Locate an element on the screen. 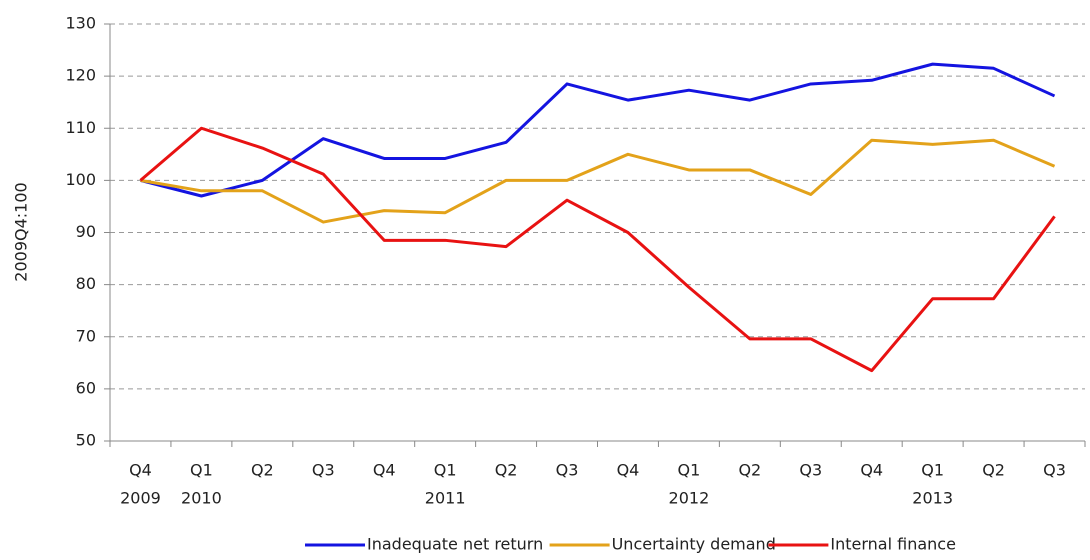  y-tick-label: 110 is located at coordinates (80, 127).